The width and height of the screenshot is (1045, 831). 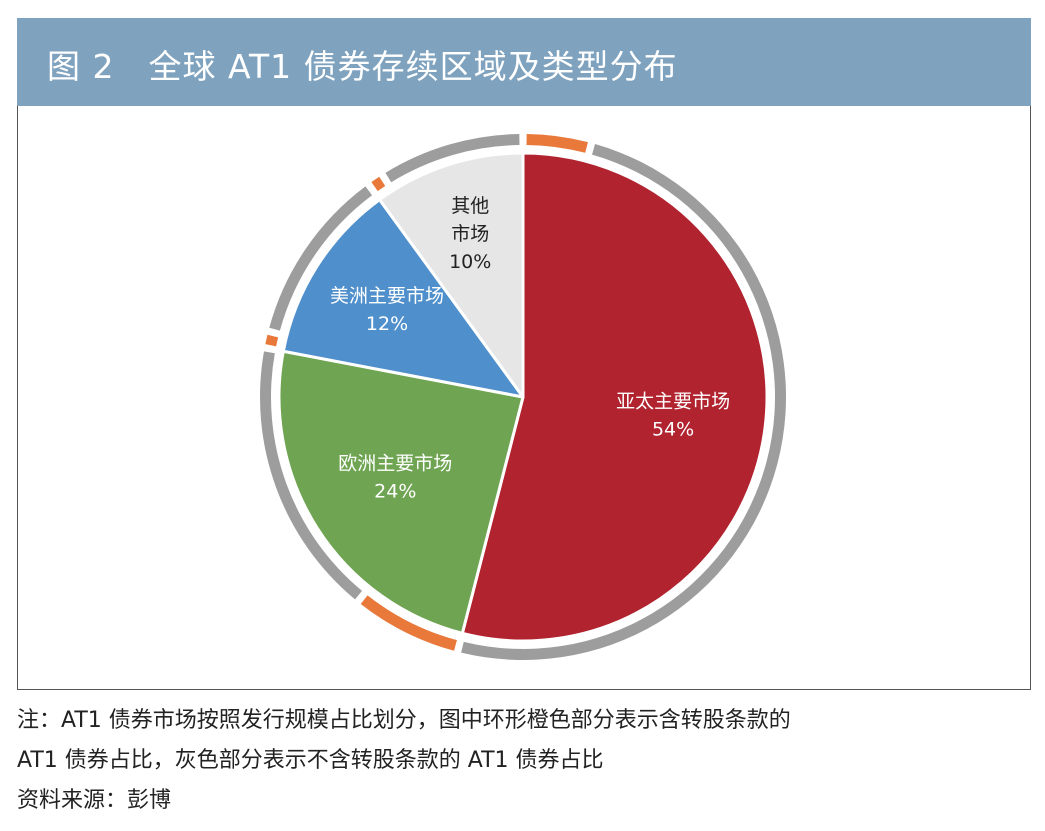 I want to click on note-line-1: 注：AT1 债券市场按照发行规模占比划分，图中环形橙色部分表示含转股条款的, so click(x=404, y=720).